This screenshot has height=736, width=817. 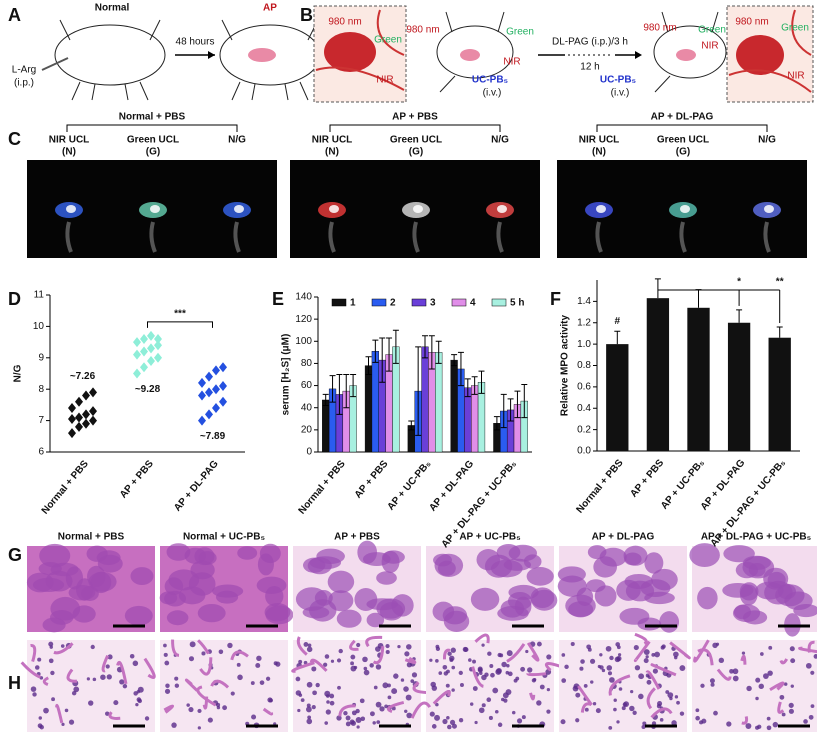 I want to click on inset-laser: 980 nm, so click(x=751, y=22).